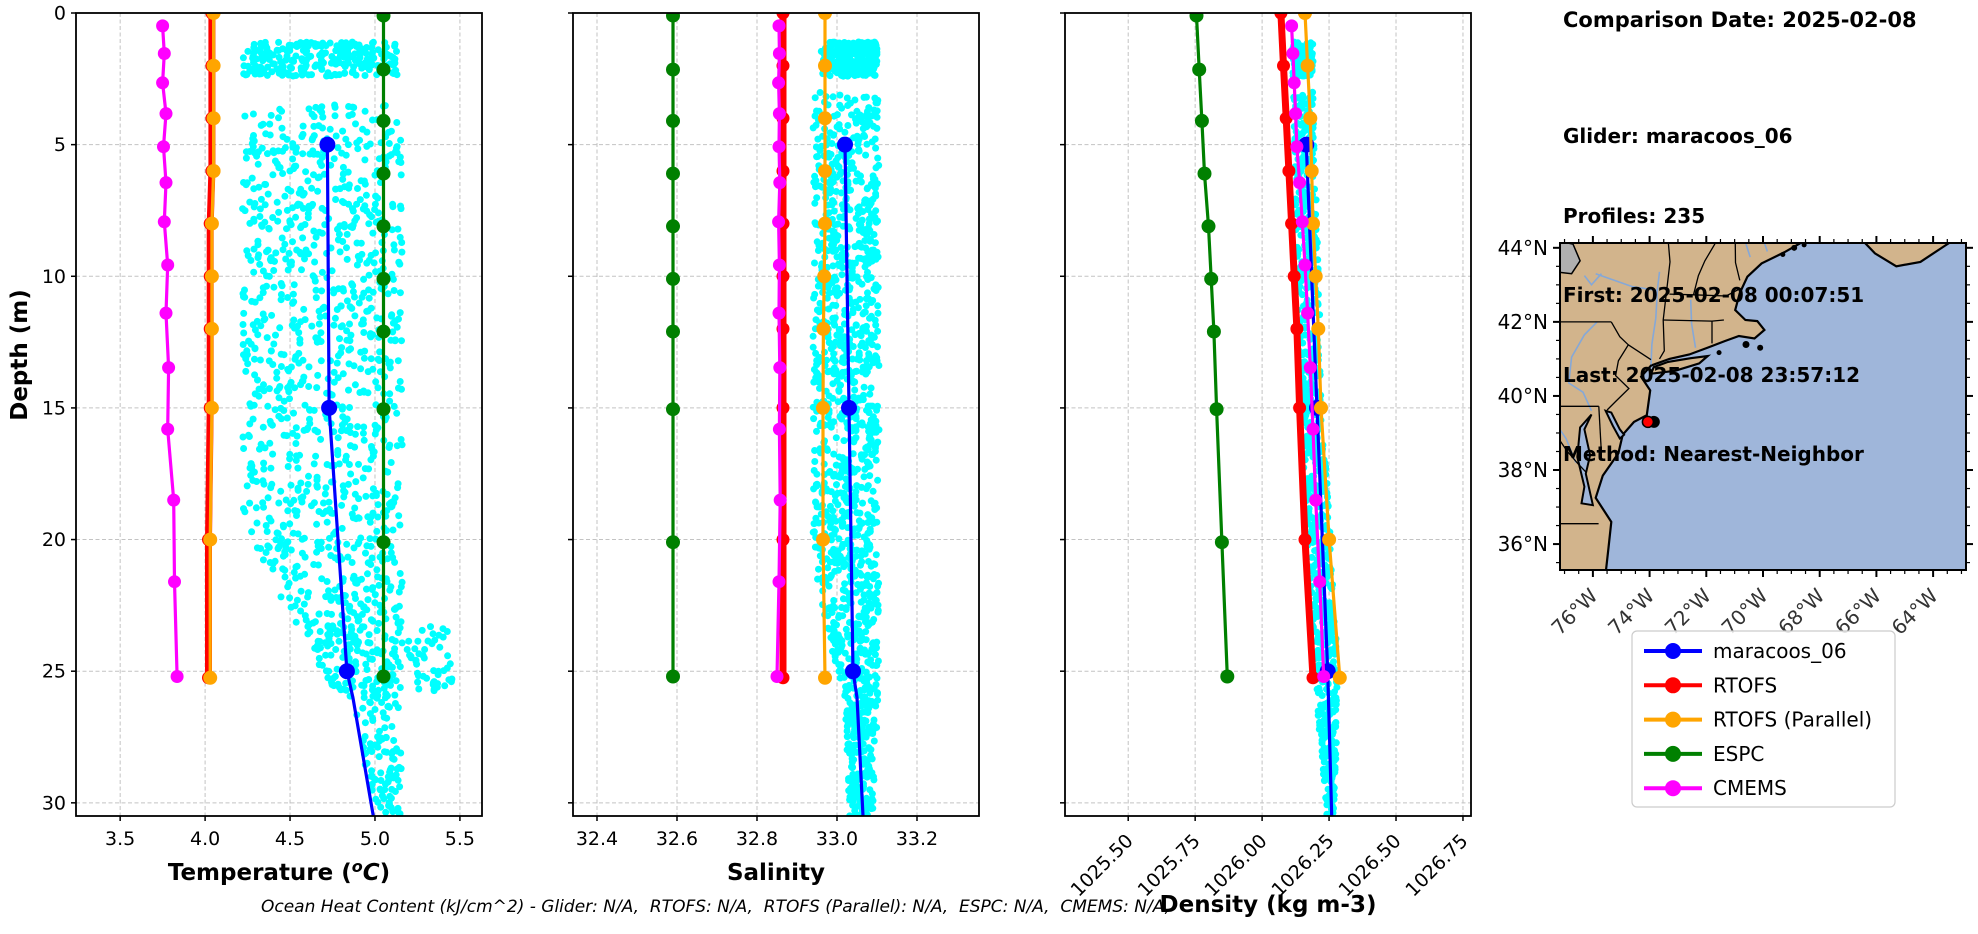 The width and height of the screenshot is (1978, 934). I want to click on y-axis-density, so click(1062, 408).